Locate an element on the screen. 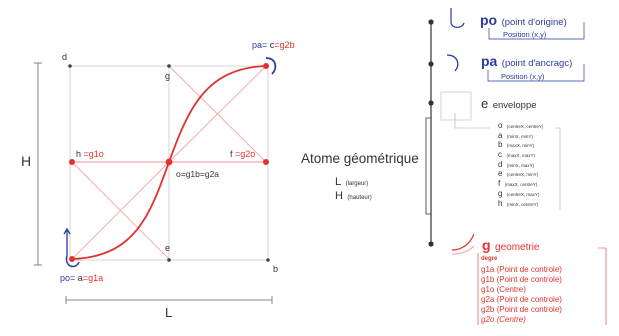  label-point-d: d is located at coordinates (65, 57).